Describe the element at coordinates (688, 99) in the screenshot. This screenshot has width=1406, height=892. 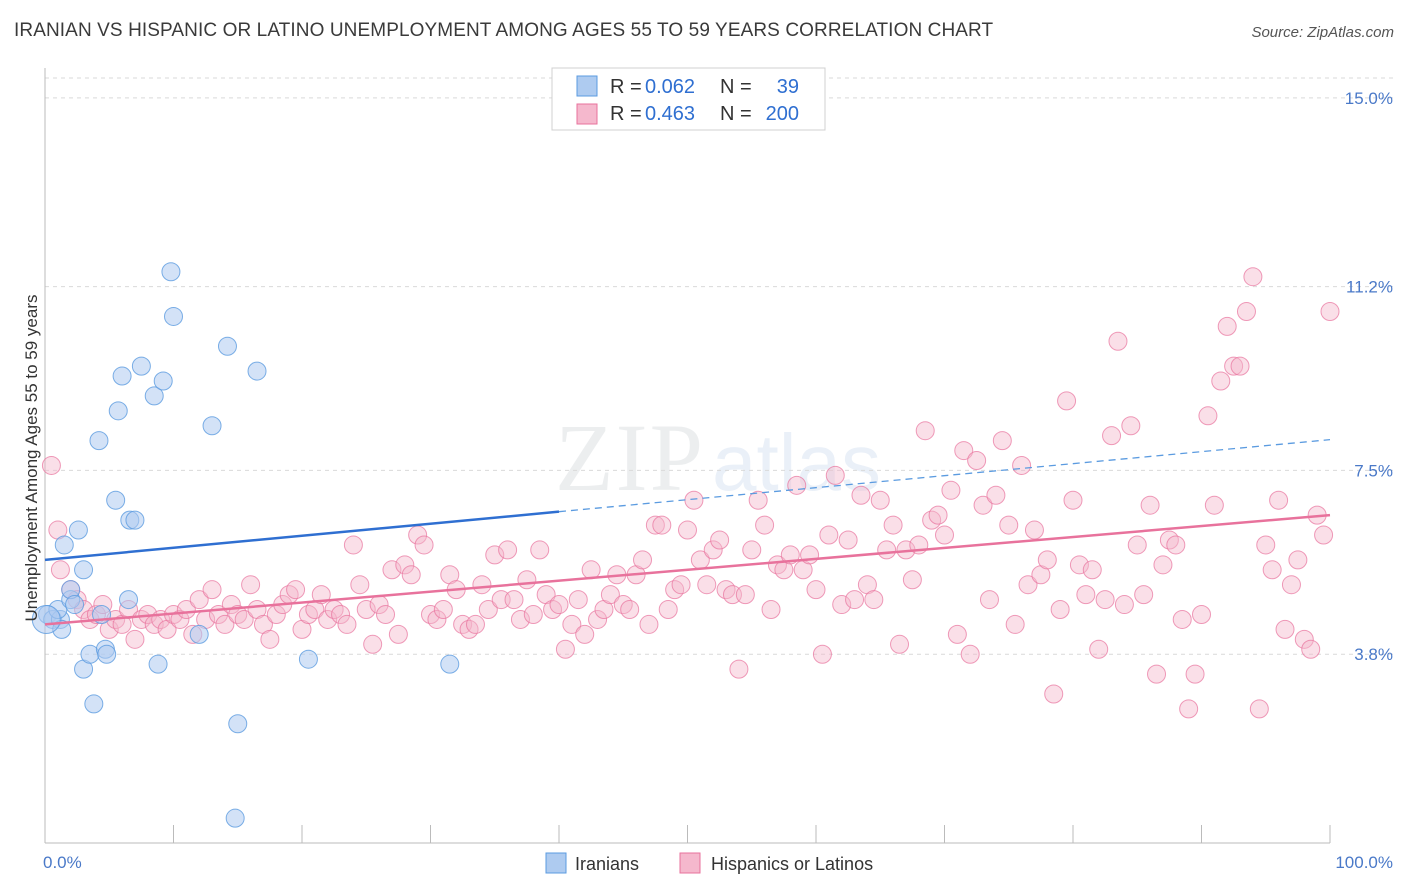
I see `legend: R = 0.062 N = 39 R = 0.463 N = 200` at that location.